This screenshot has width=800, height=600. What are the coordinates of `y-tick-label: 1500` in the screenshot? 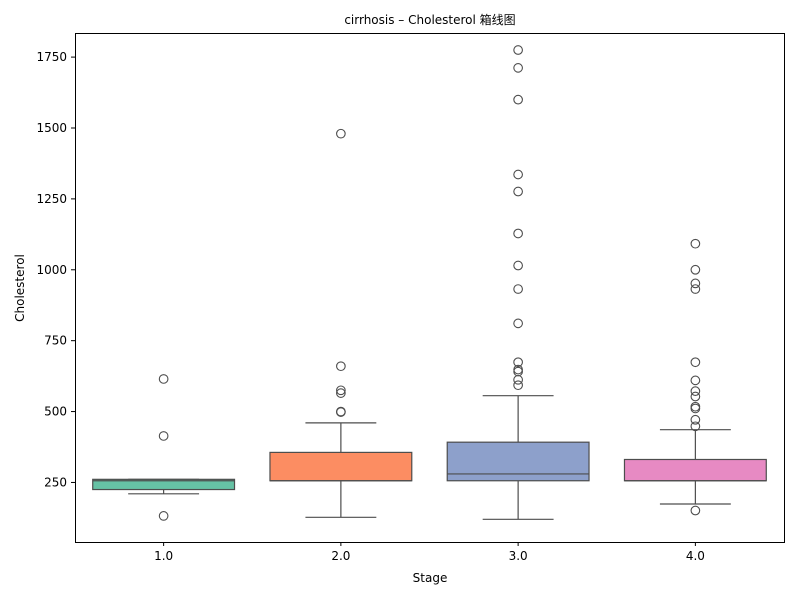 It's located at (51, 128).